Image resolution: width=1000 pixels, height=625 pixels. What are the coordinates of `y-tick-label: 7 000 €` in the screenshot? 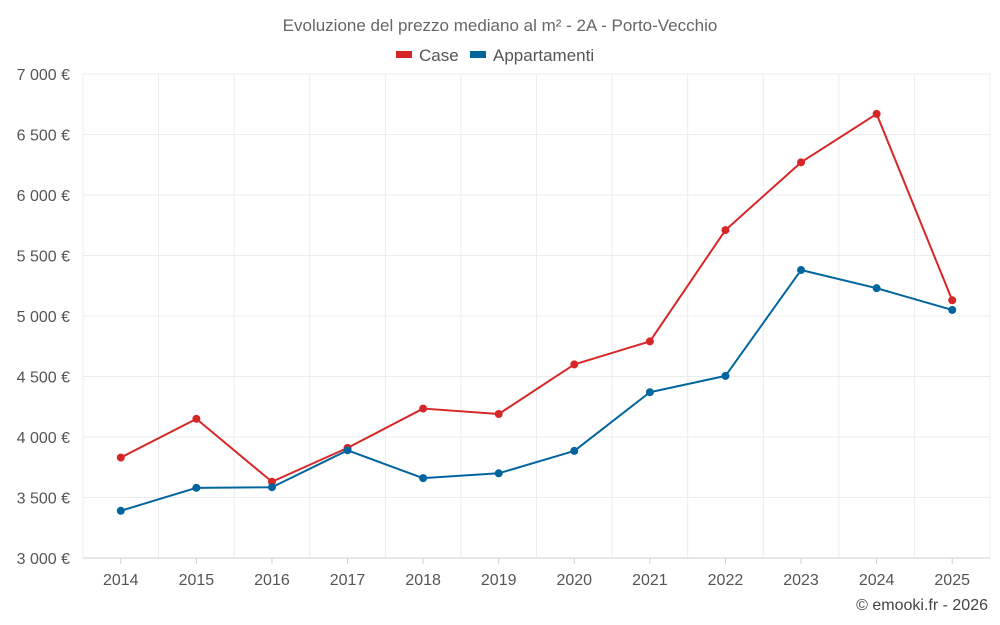 It's located at (43, 75).